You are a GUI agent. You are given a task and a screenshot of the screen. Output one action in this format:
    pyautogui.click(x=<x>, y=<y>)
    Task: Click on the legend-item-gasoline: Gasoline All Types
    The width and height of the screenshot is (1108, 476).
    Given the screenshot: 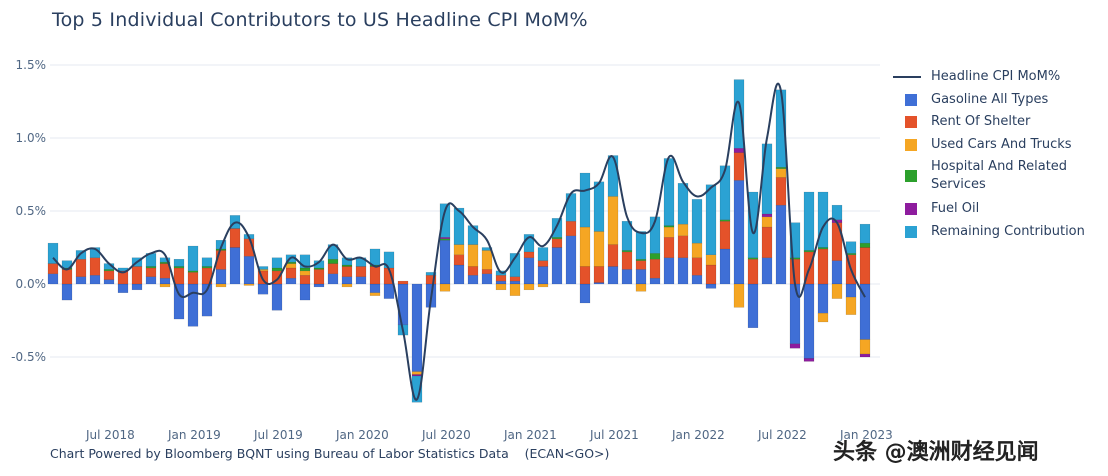 What is the action you would take?
    pyautogui.click(x=999, y=102)
    